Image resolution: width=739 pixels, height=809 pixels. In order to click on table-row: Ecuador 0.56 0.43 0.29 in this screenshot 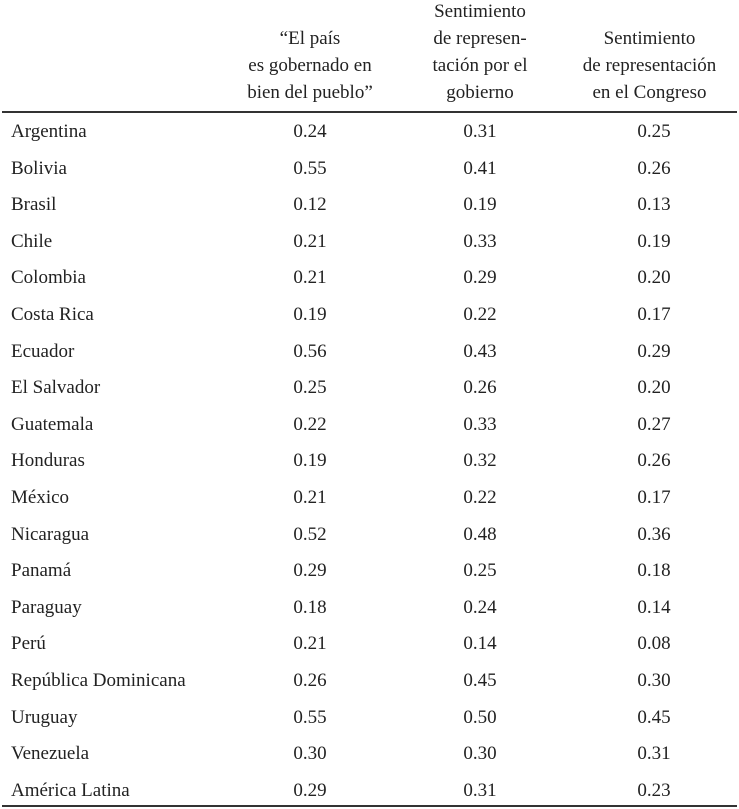, I will do `click(369, 352)`.